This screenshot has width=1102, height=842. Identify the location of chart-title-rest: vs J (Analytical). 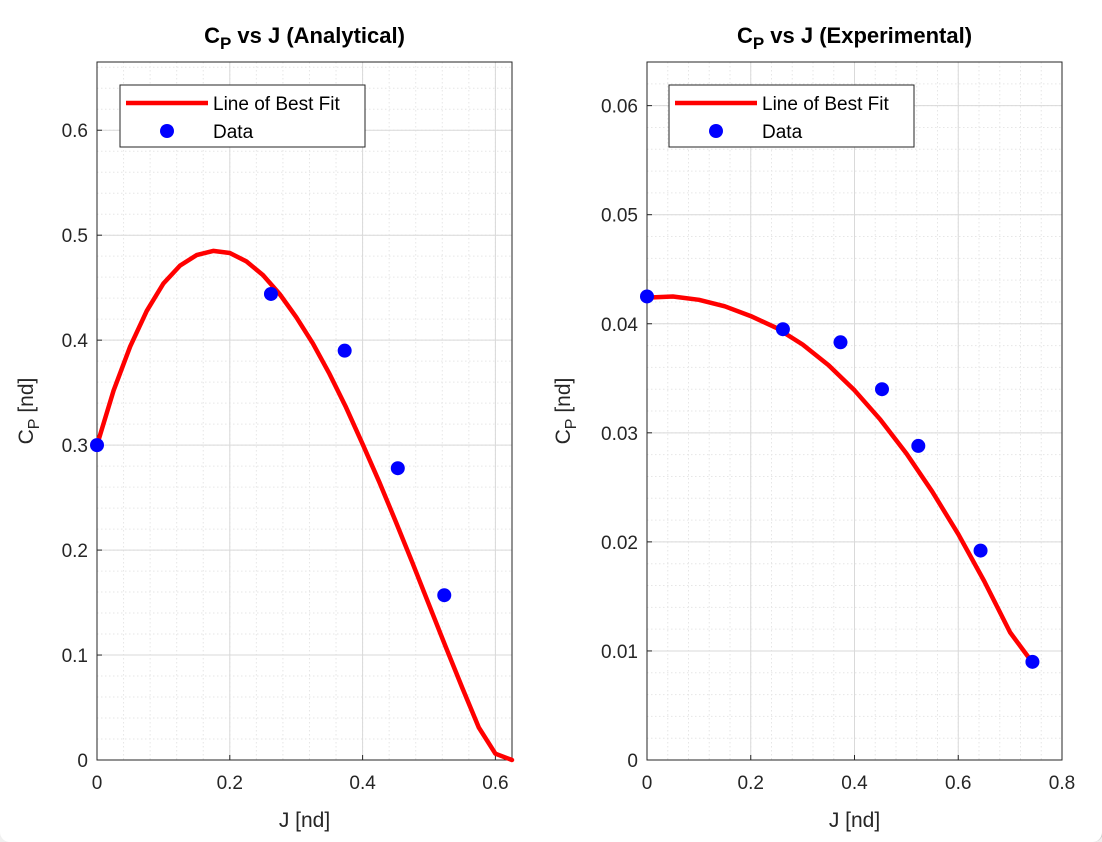
(318, 35).